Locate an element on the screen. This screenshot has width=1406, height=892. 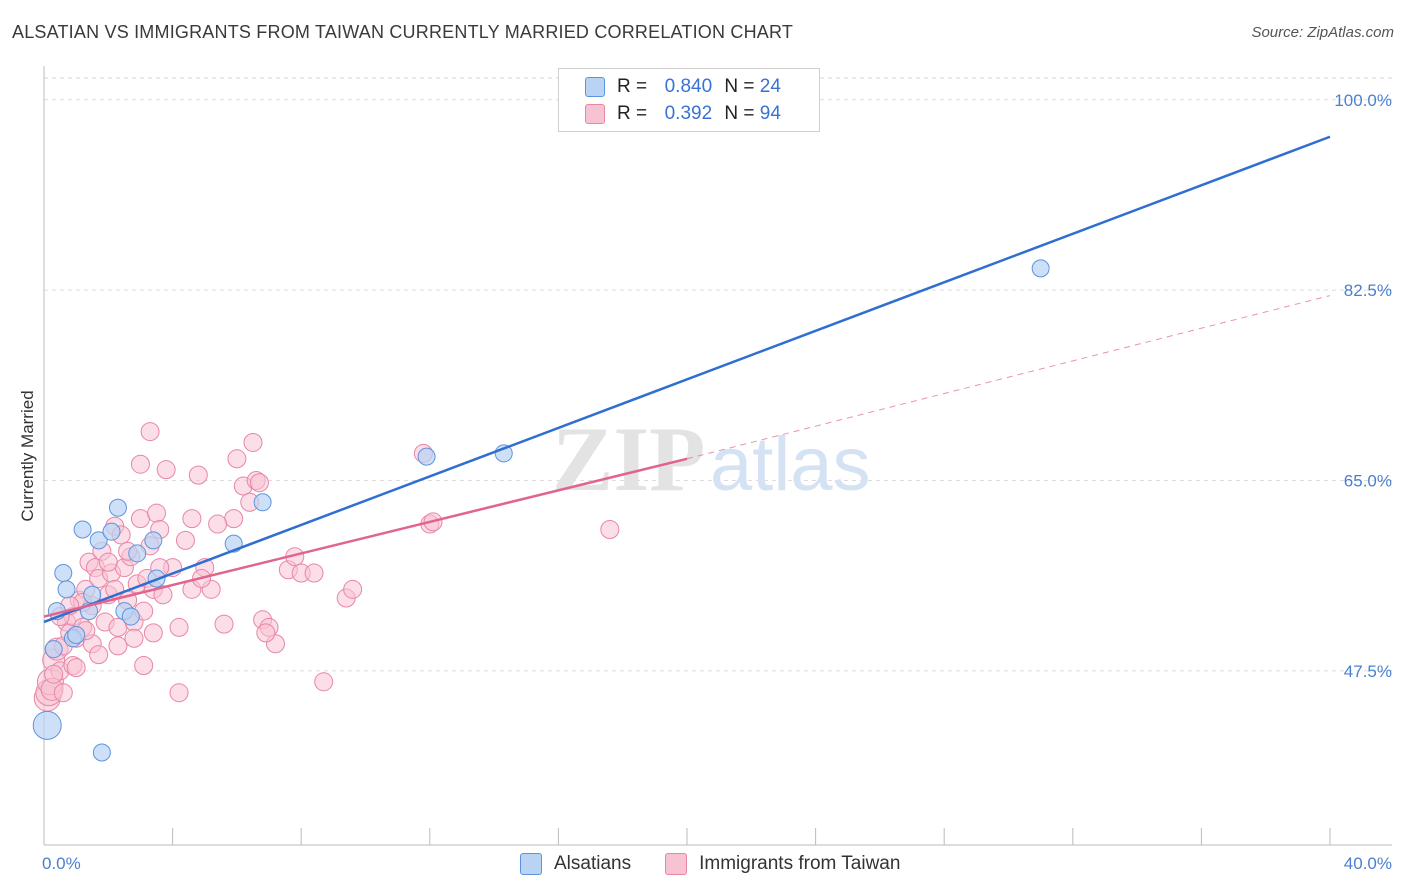
y-tick-label: 82.5% is located at coordinates (1368, 290).